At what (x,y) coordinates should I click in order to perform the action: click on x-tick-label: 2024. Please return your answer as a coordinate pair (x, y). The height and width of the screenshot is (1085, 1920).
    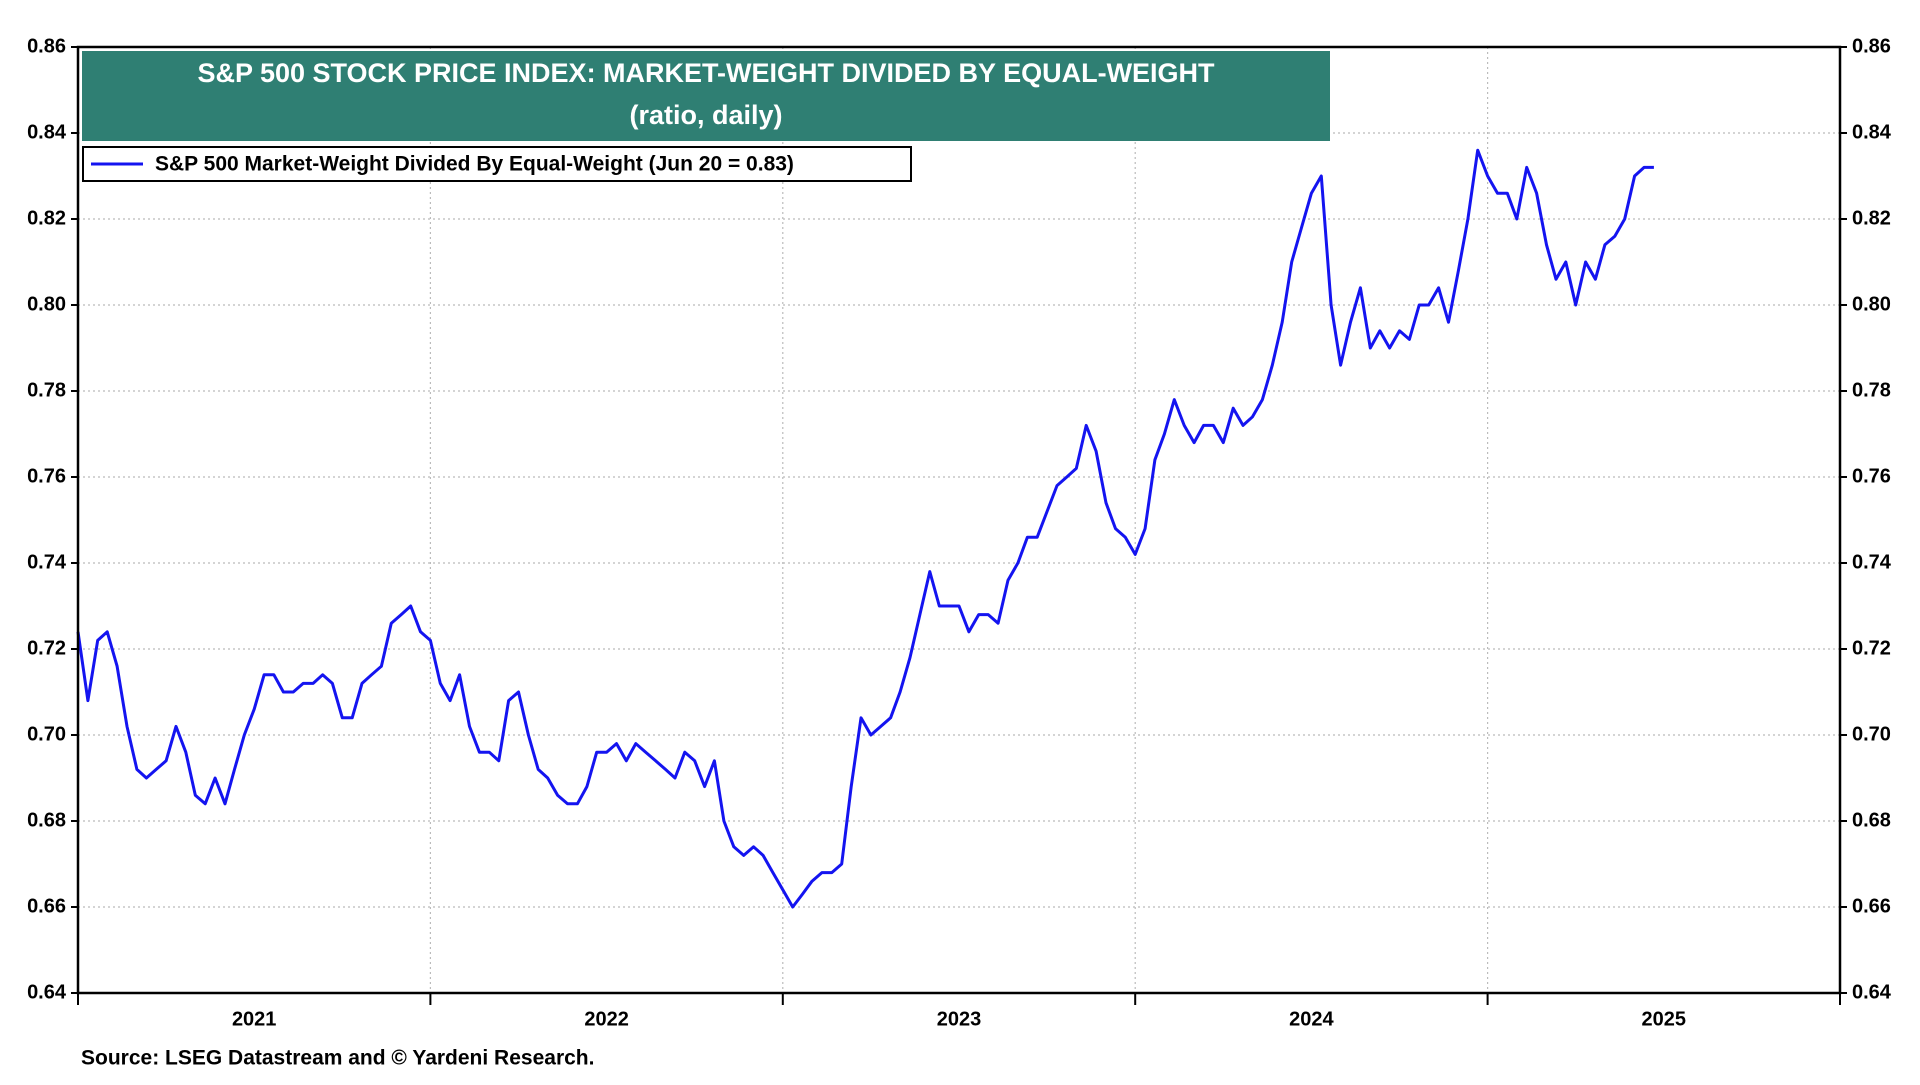
    Looking at the image, I should click on (1311, 1019).